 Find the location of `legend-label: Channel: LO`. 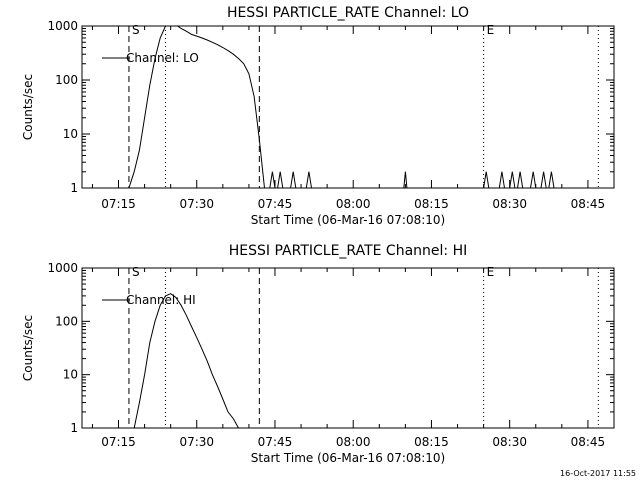

legend-label: Channel: LO is located at coordinates (162, 58).